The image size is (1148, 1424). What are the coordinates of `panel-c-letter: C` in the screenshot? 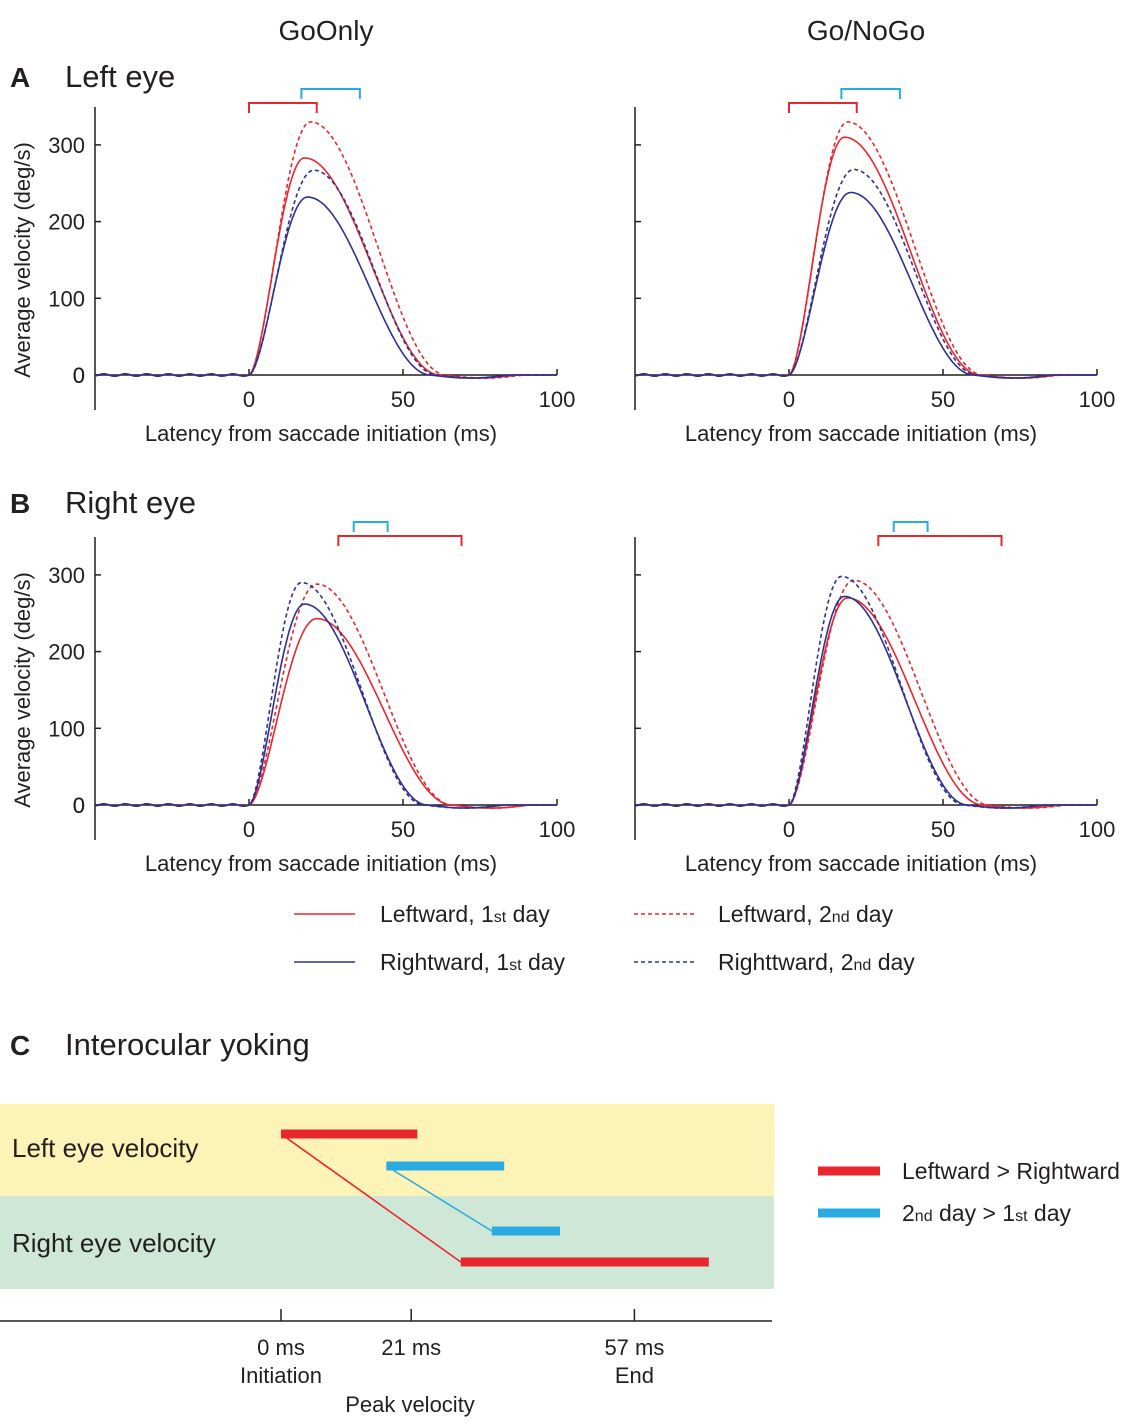 It's located at (20, 1045).